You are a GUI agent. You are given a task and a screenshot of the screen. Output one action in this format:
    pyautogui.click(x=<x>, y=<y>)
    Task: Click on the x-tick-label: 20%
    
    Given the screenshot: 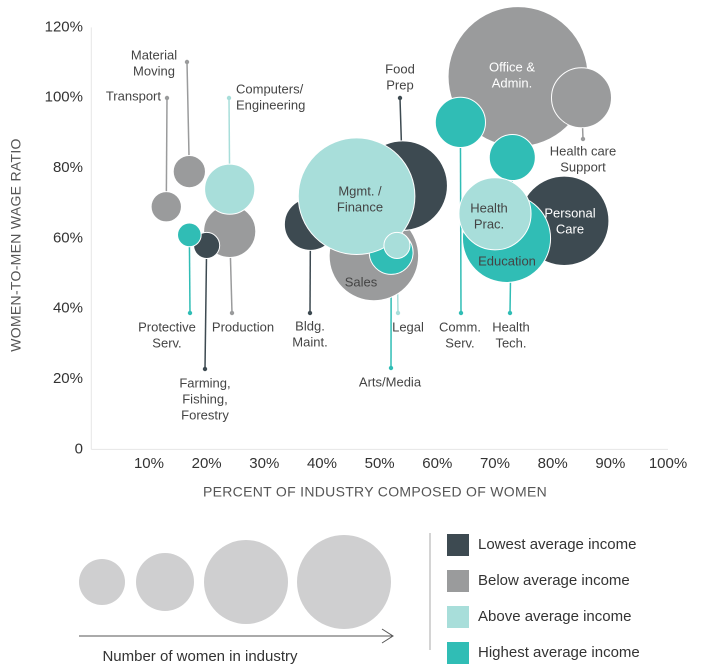 What is the action you would take?
    pyautogui.click(x=207, y=463)
    